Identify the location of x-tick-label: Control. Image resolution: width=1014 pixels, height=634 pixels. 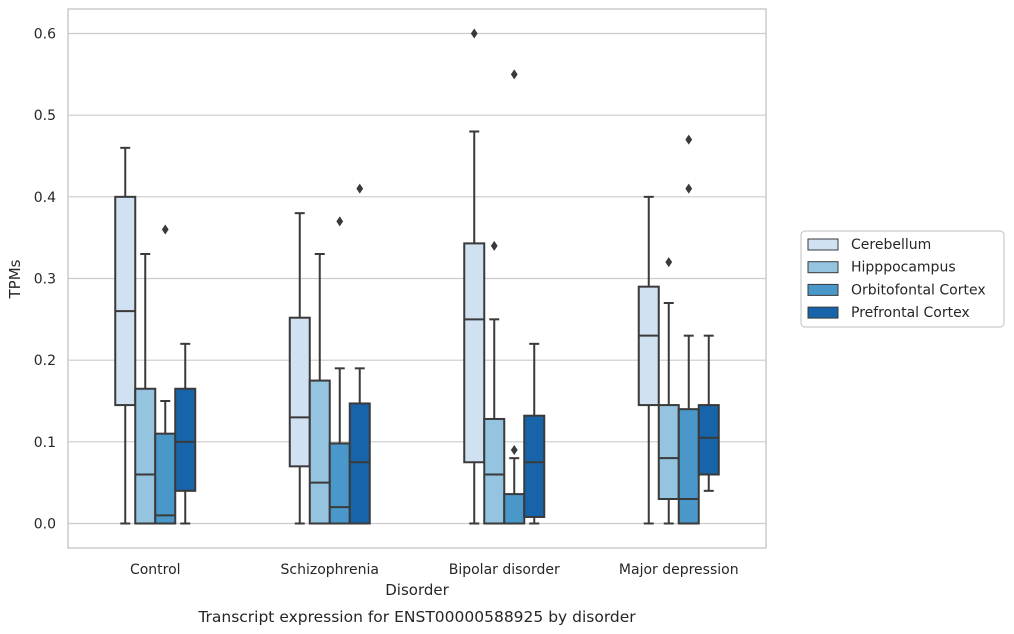
(155, 570).